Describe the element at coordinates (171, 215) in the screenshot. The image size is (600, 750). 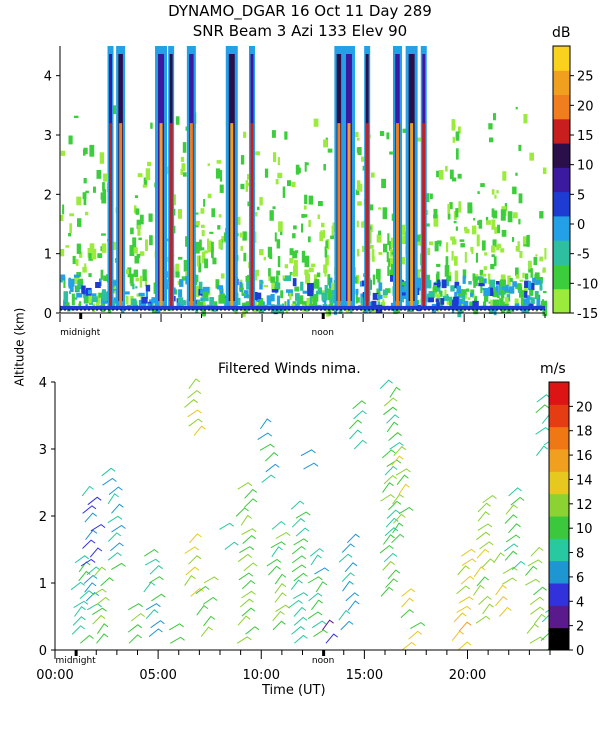
I see `snr-column-core` at that location.